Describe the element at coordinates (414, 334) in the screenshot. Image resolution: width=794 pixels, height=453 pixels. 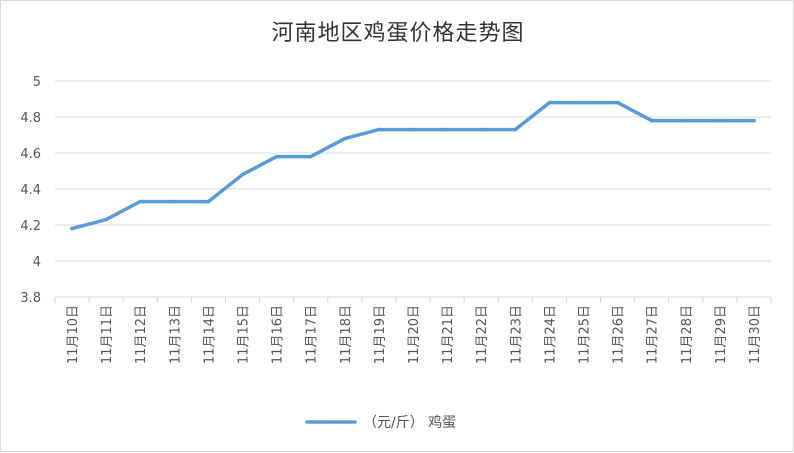
I see `x-tick-label: 11月20日` at that location.